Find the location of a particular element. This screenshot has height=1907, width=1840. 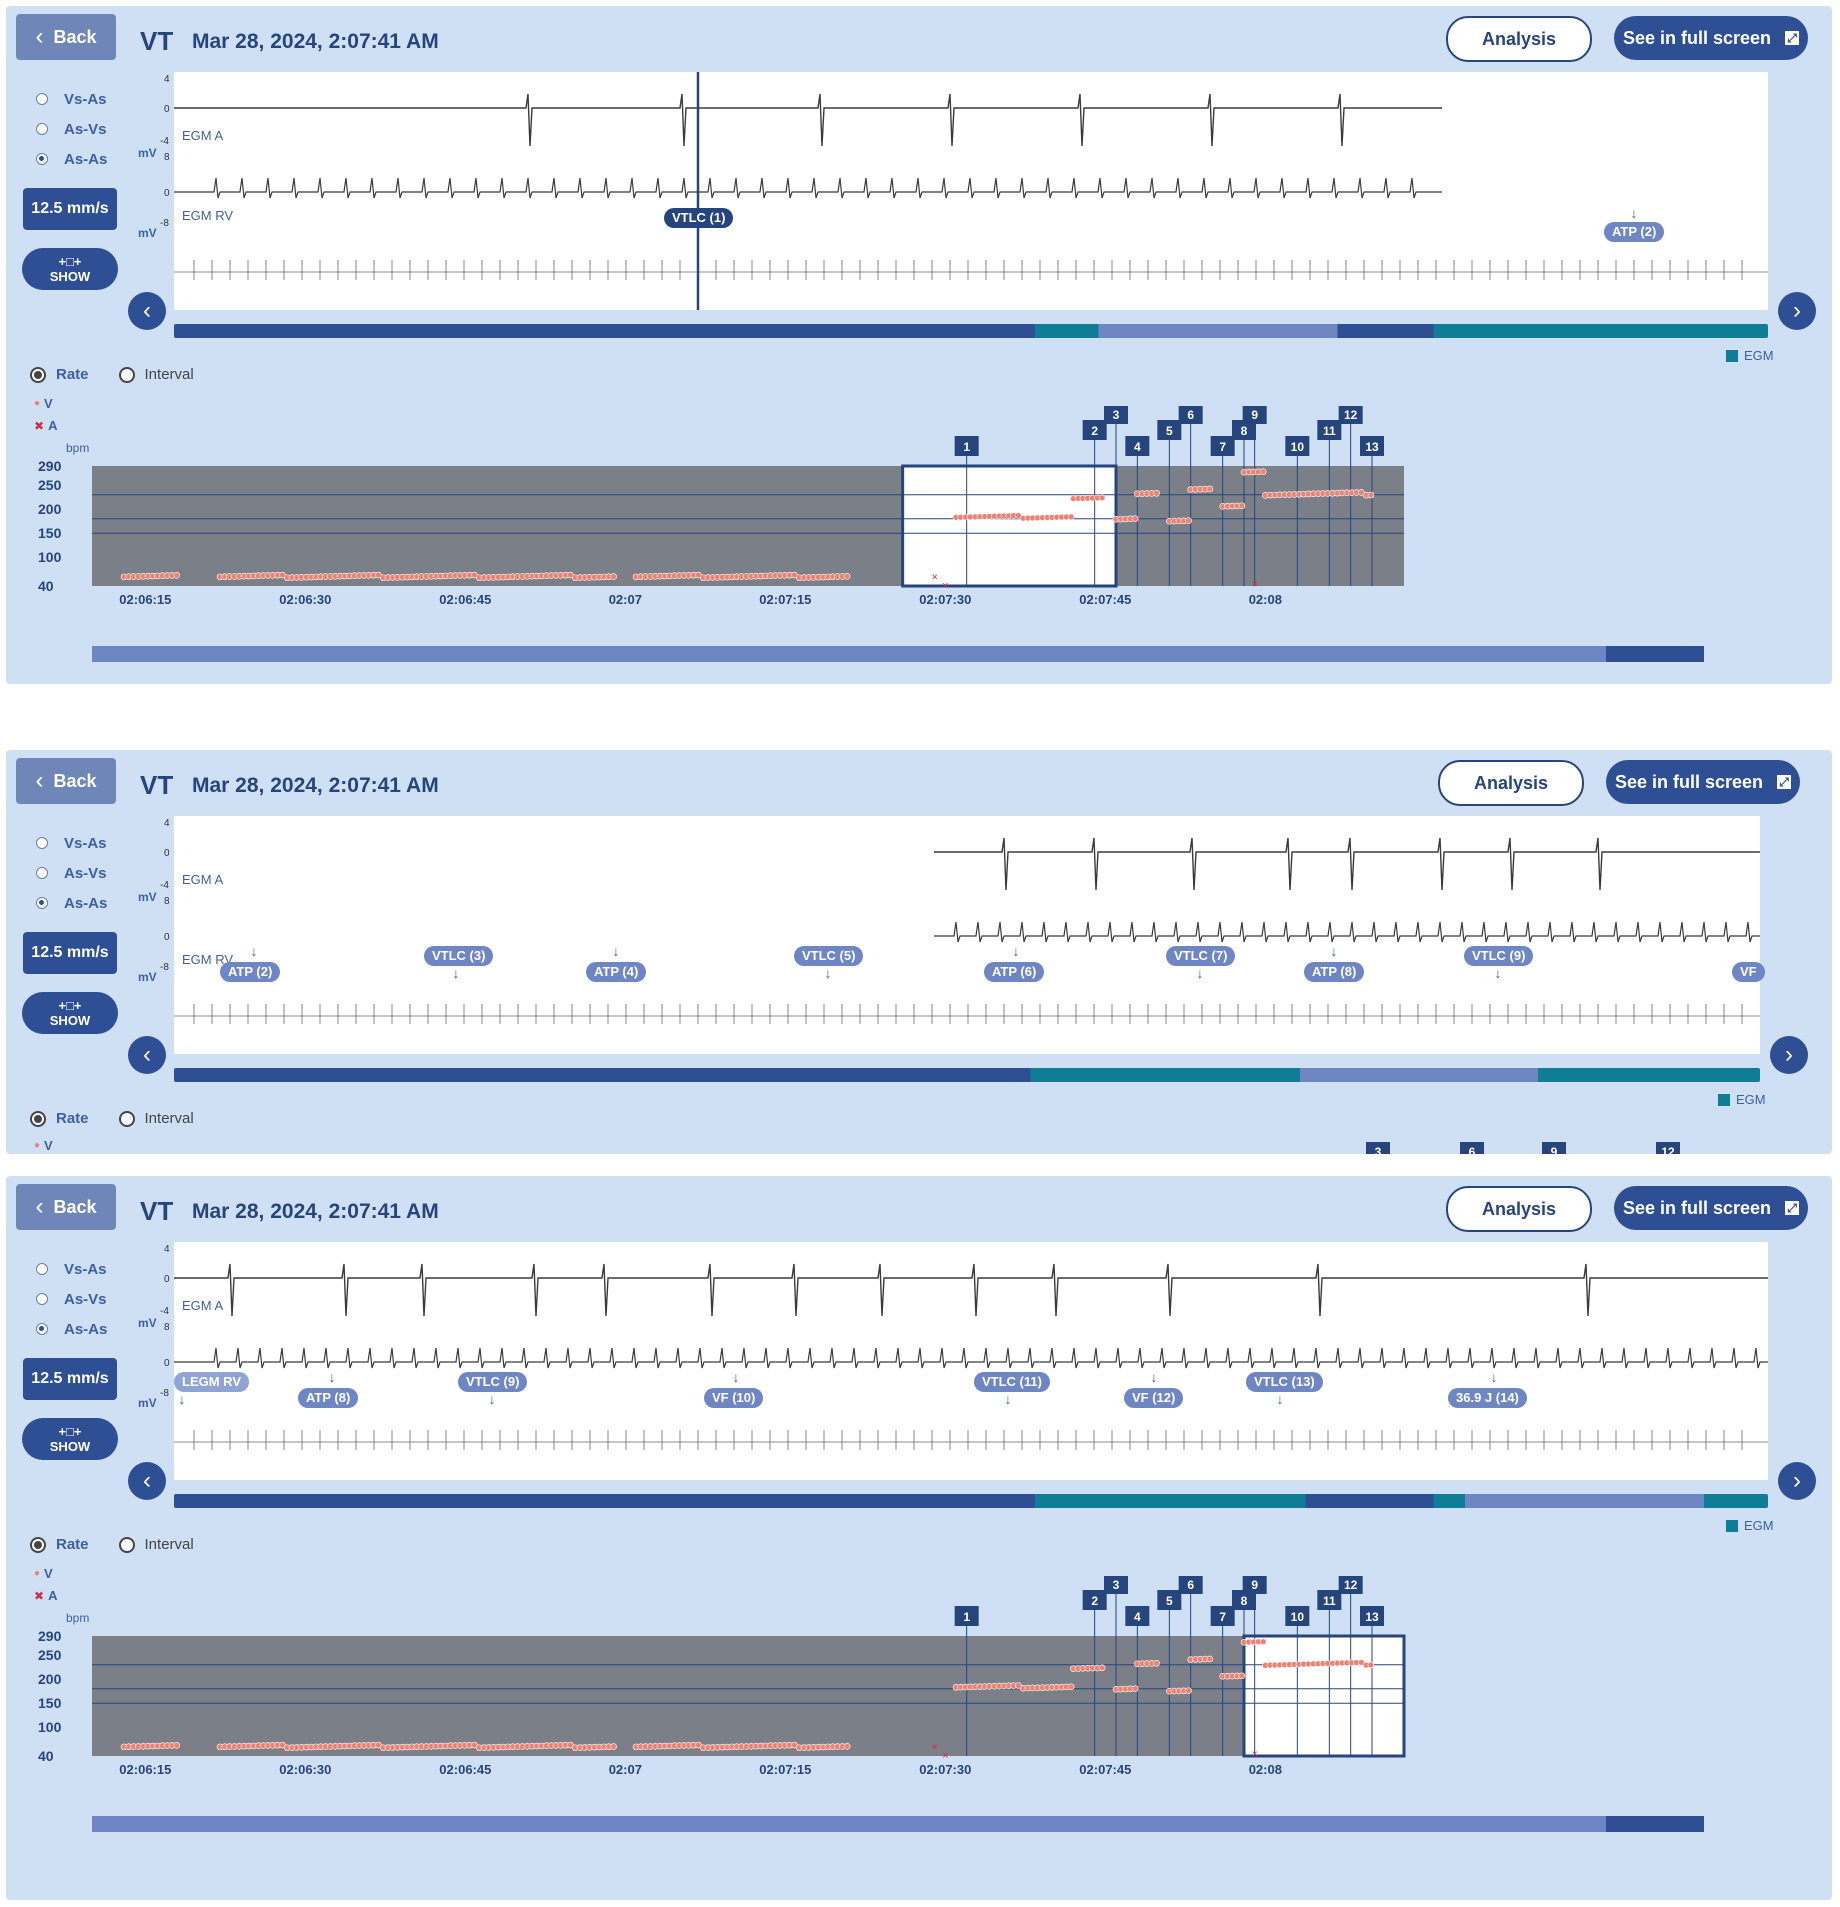

legend-a: ✖ A is located at coordinates (45, 425).